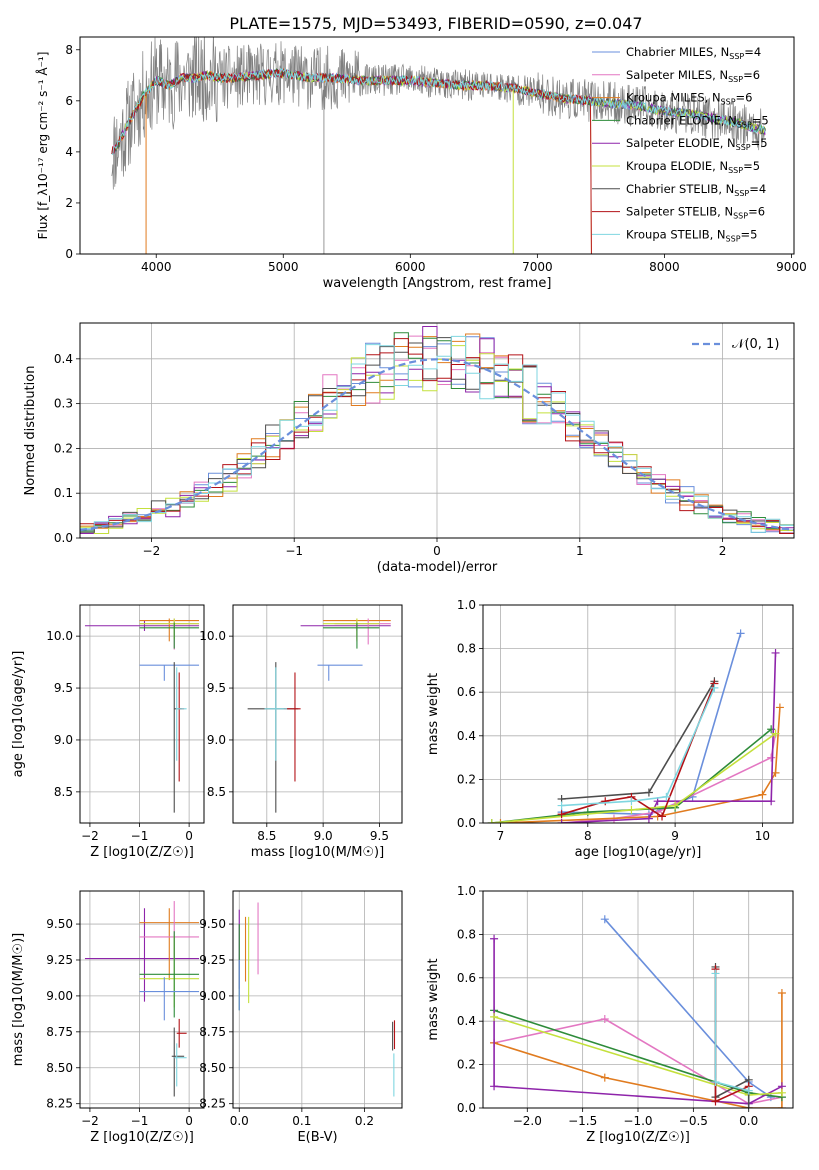 Image resolution: width=819 pixels, height=1170 pixels. I want to click on x-tick-label: 8000, so click(664, 267).